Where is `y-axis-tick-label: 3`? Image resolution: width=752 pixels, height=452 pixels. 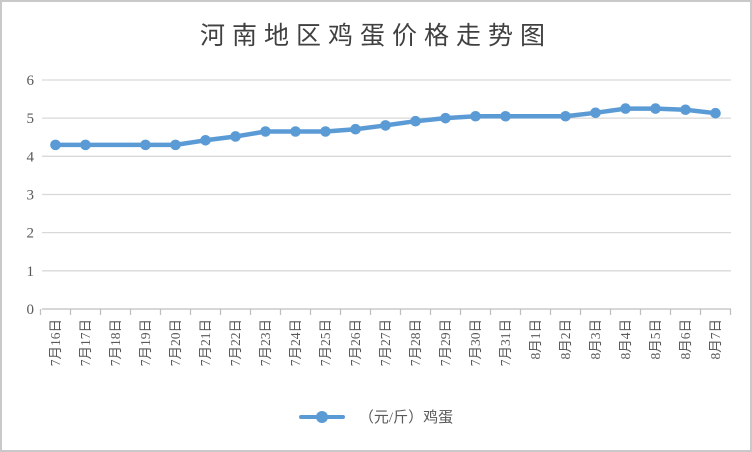 y-axis-tick-label: 3 is located at coordinates (31, 195).